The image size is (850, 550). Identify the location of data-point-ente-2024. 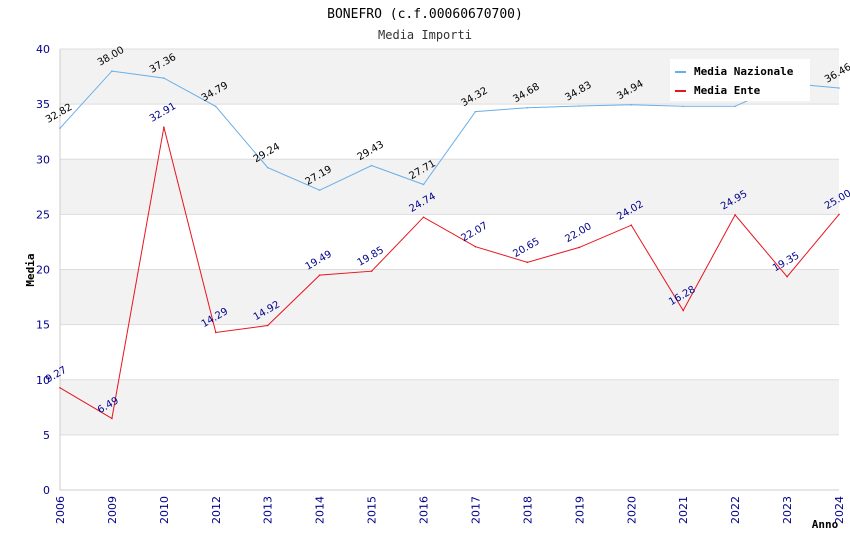
(839, 214).